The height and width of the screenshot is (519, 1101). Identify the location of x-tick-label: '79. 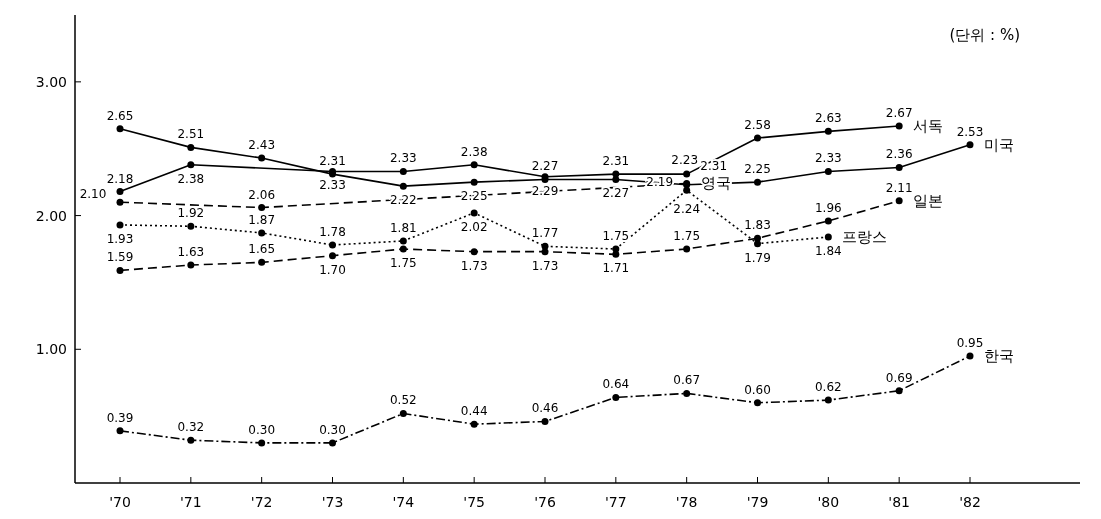
(757, 502).